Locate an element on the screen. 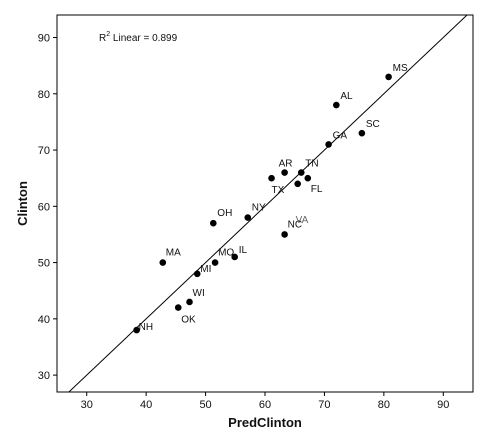 This screenshot has height=444, width=500. data-point-sc is located at coordinates (362, 133).